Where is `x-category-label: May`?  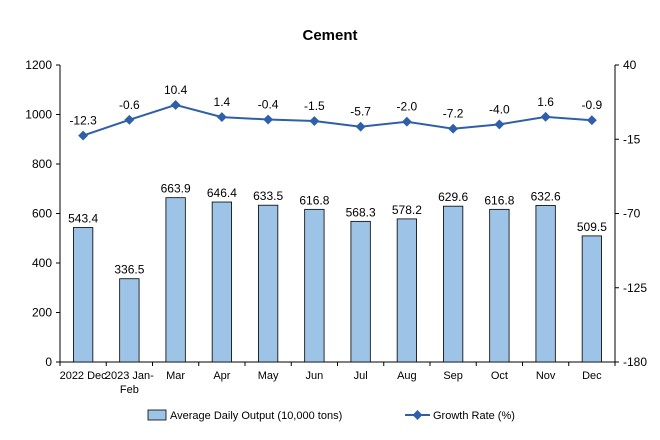 x-category-label: May is located at coordinates (268, 376).